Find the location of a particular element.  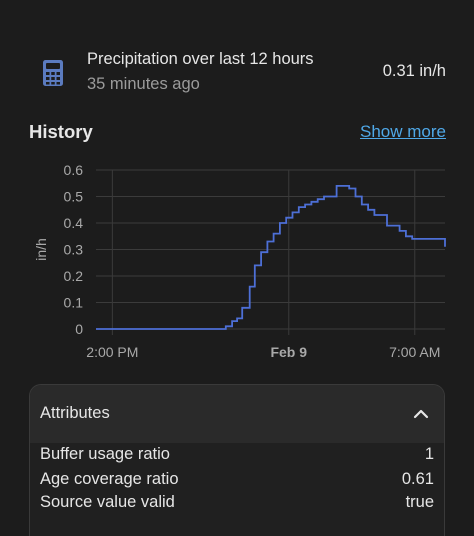

chevron-up-icon is located at coordinates (421, 414).